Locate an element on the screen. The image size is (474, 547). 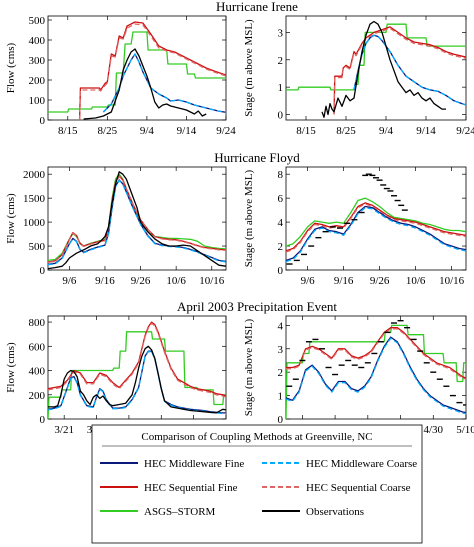
y-tick-label: 2000 is located at coordinates (34, 175).